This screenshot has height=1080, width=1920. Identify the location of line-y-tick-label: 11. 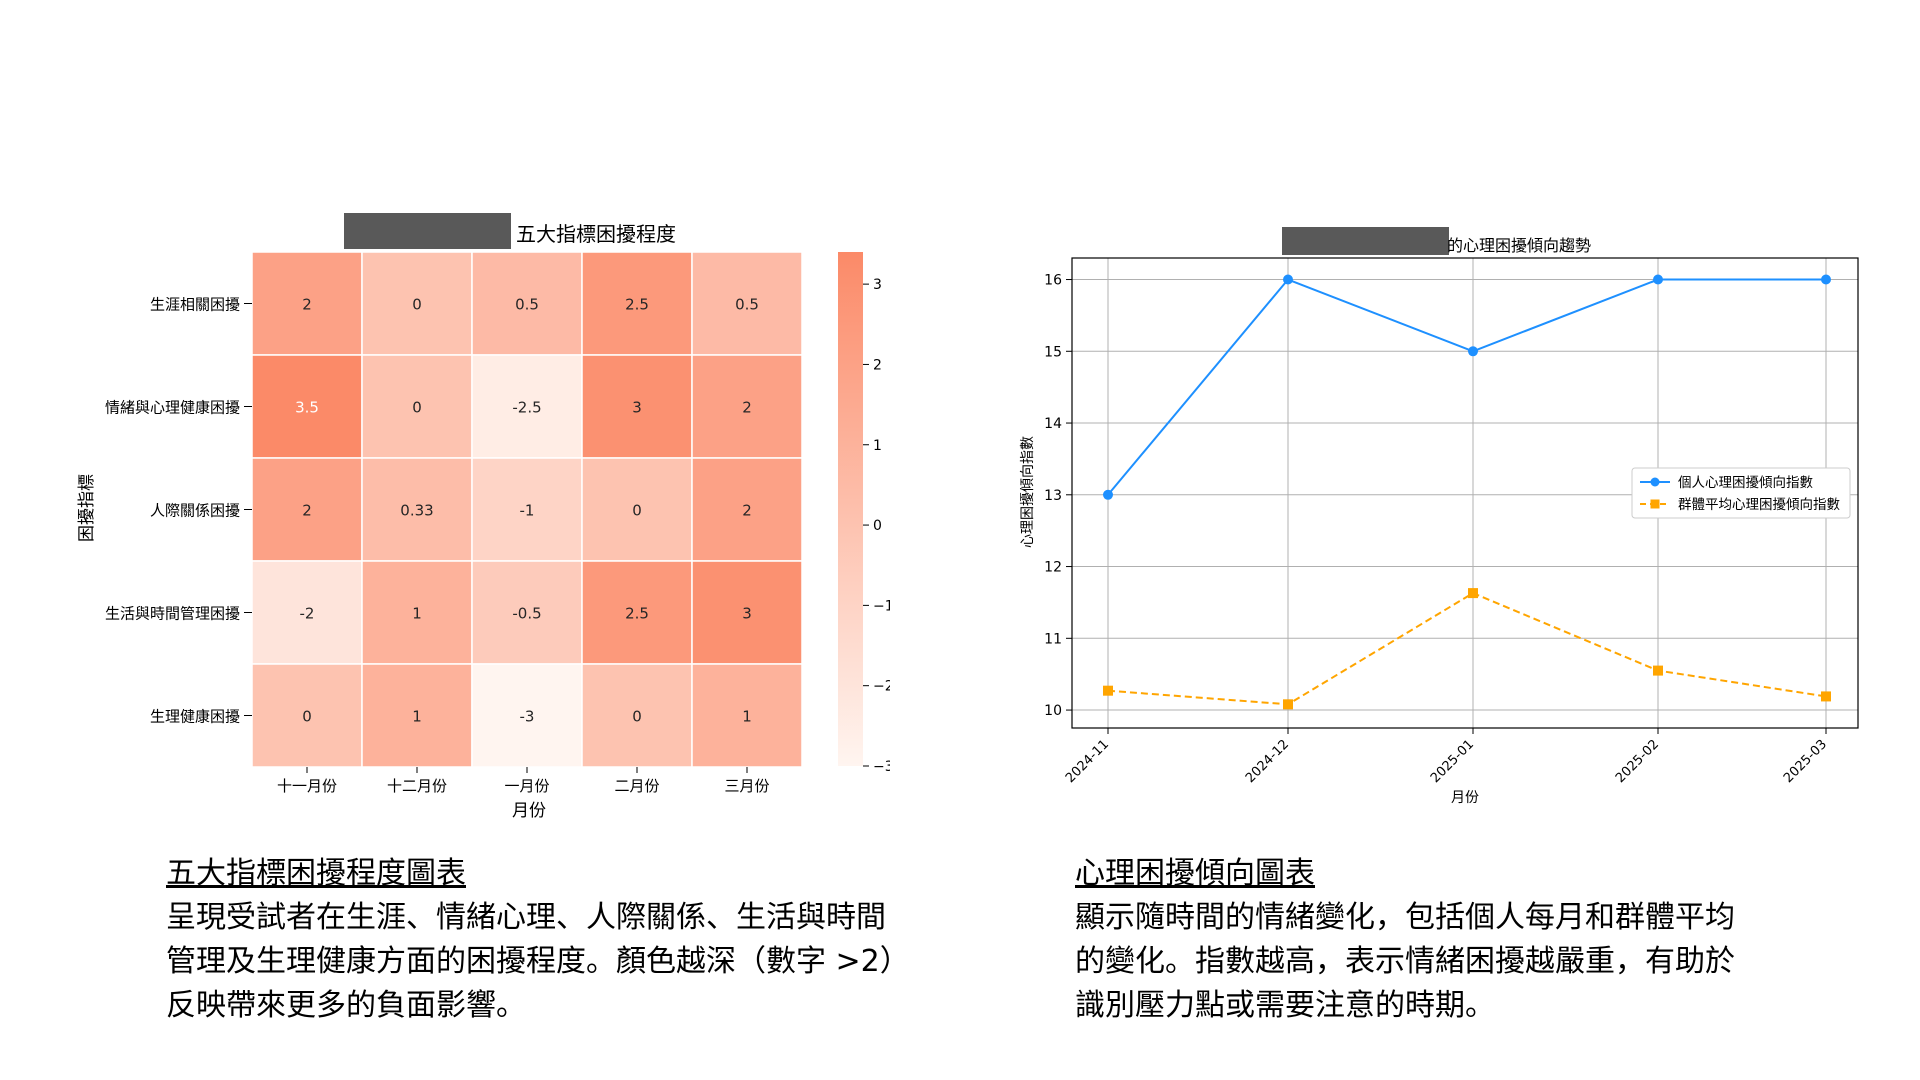
(1053, 639).